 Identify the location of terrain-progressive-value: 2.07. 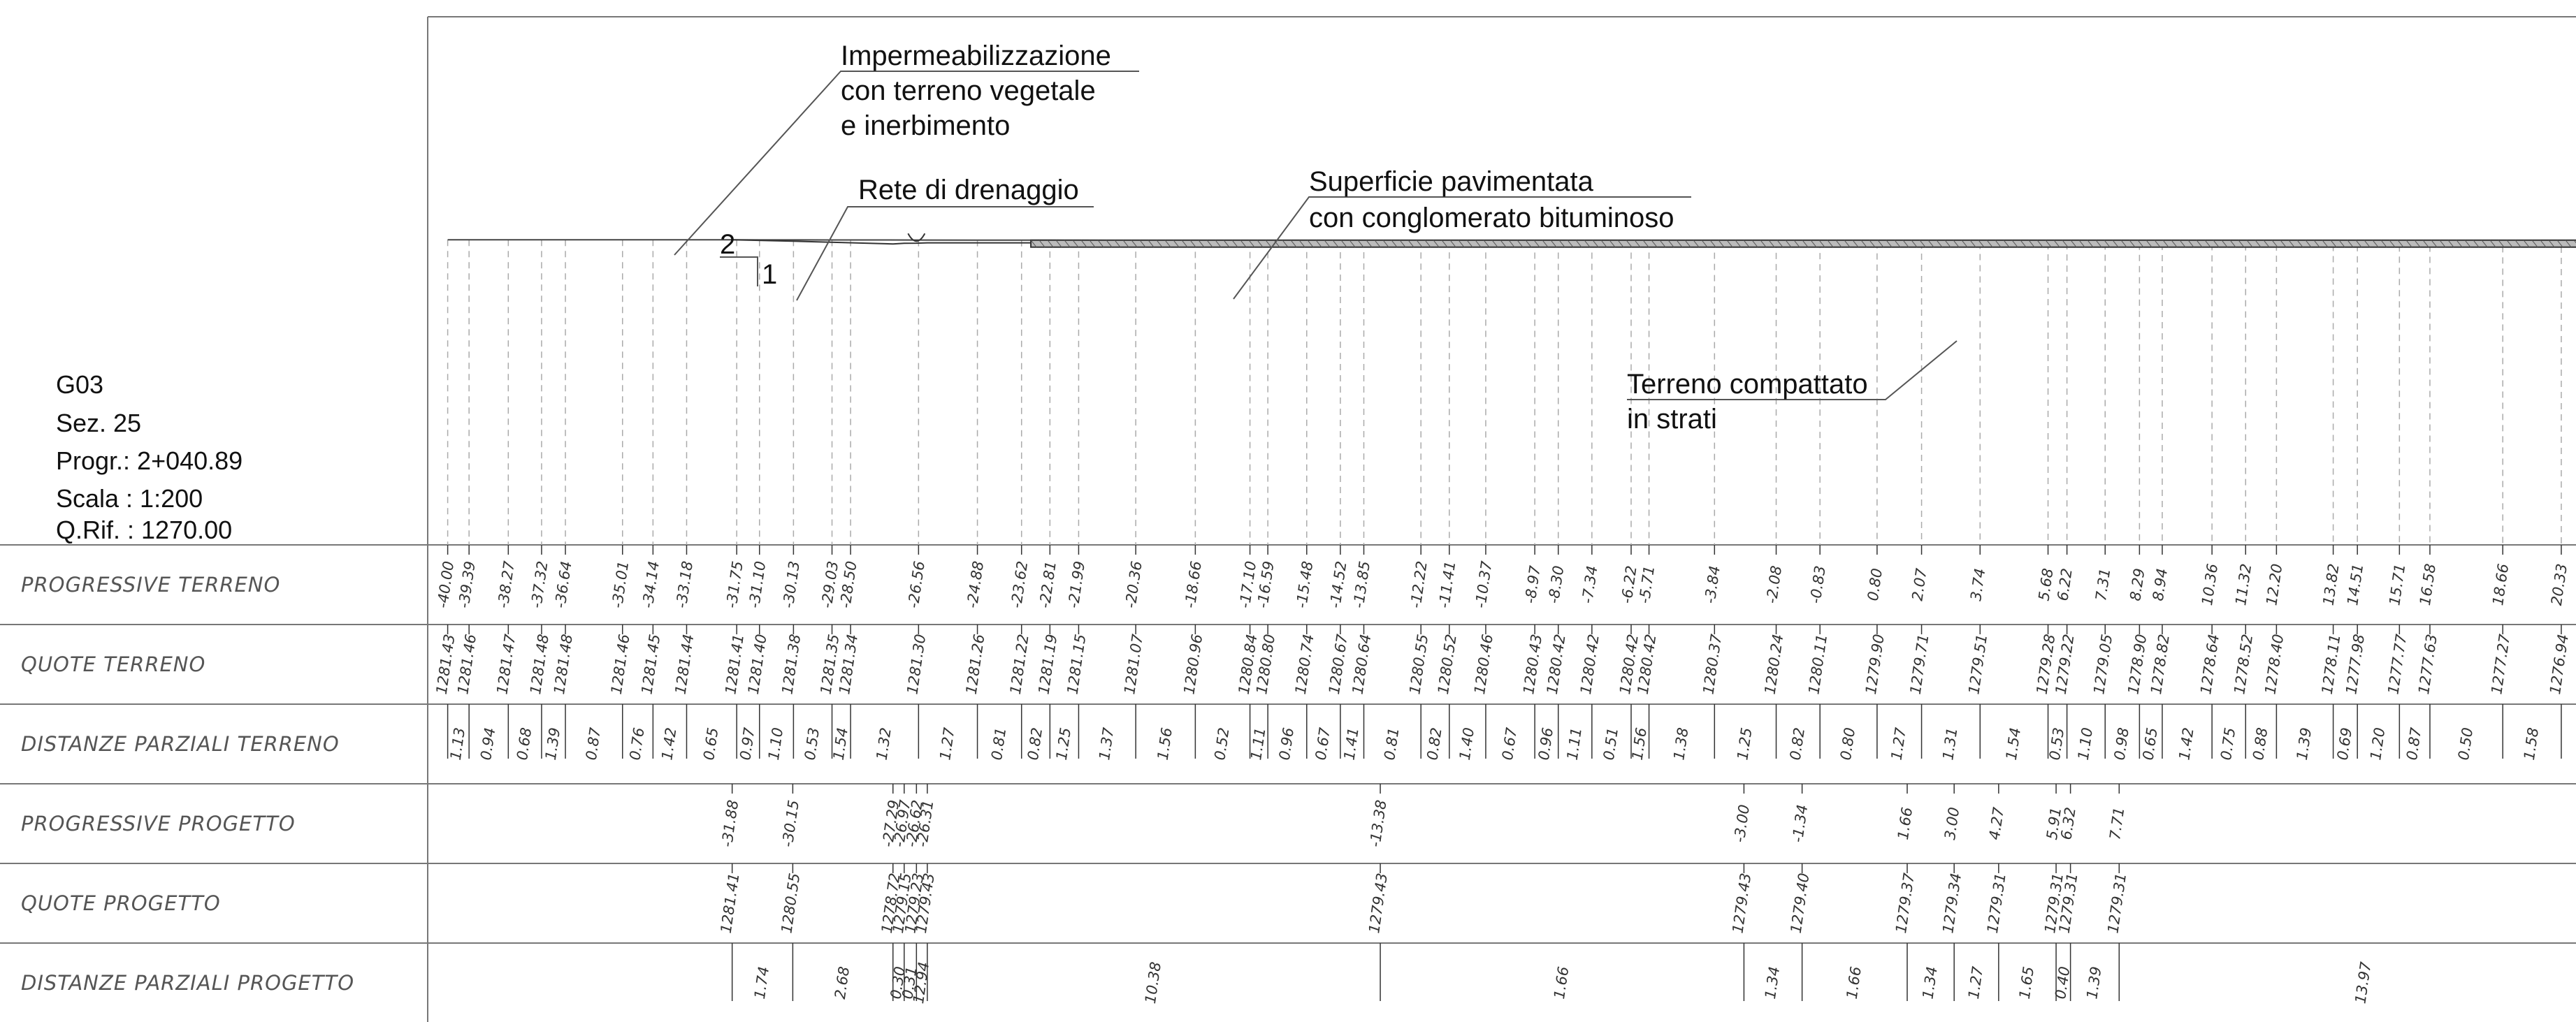
(1919, 584).